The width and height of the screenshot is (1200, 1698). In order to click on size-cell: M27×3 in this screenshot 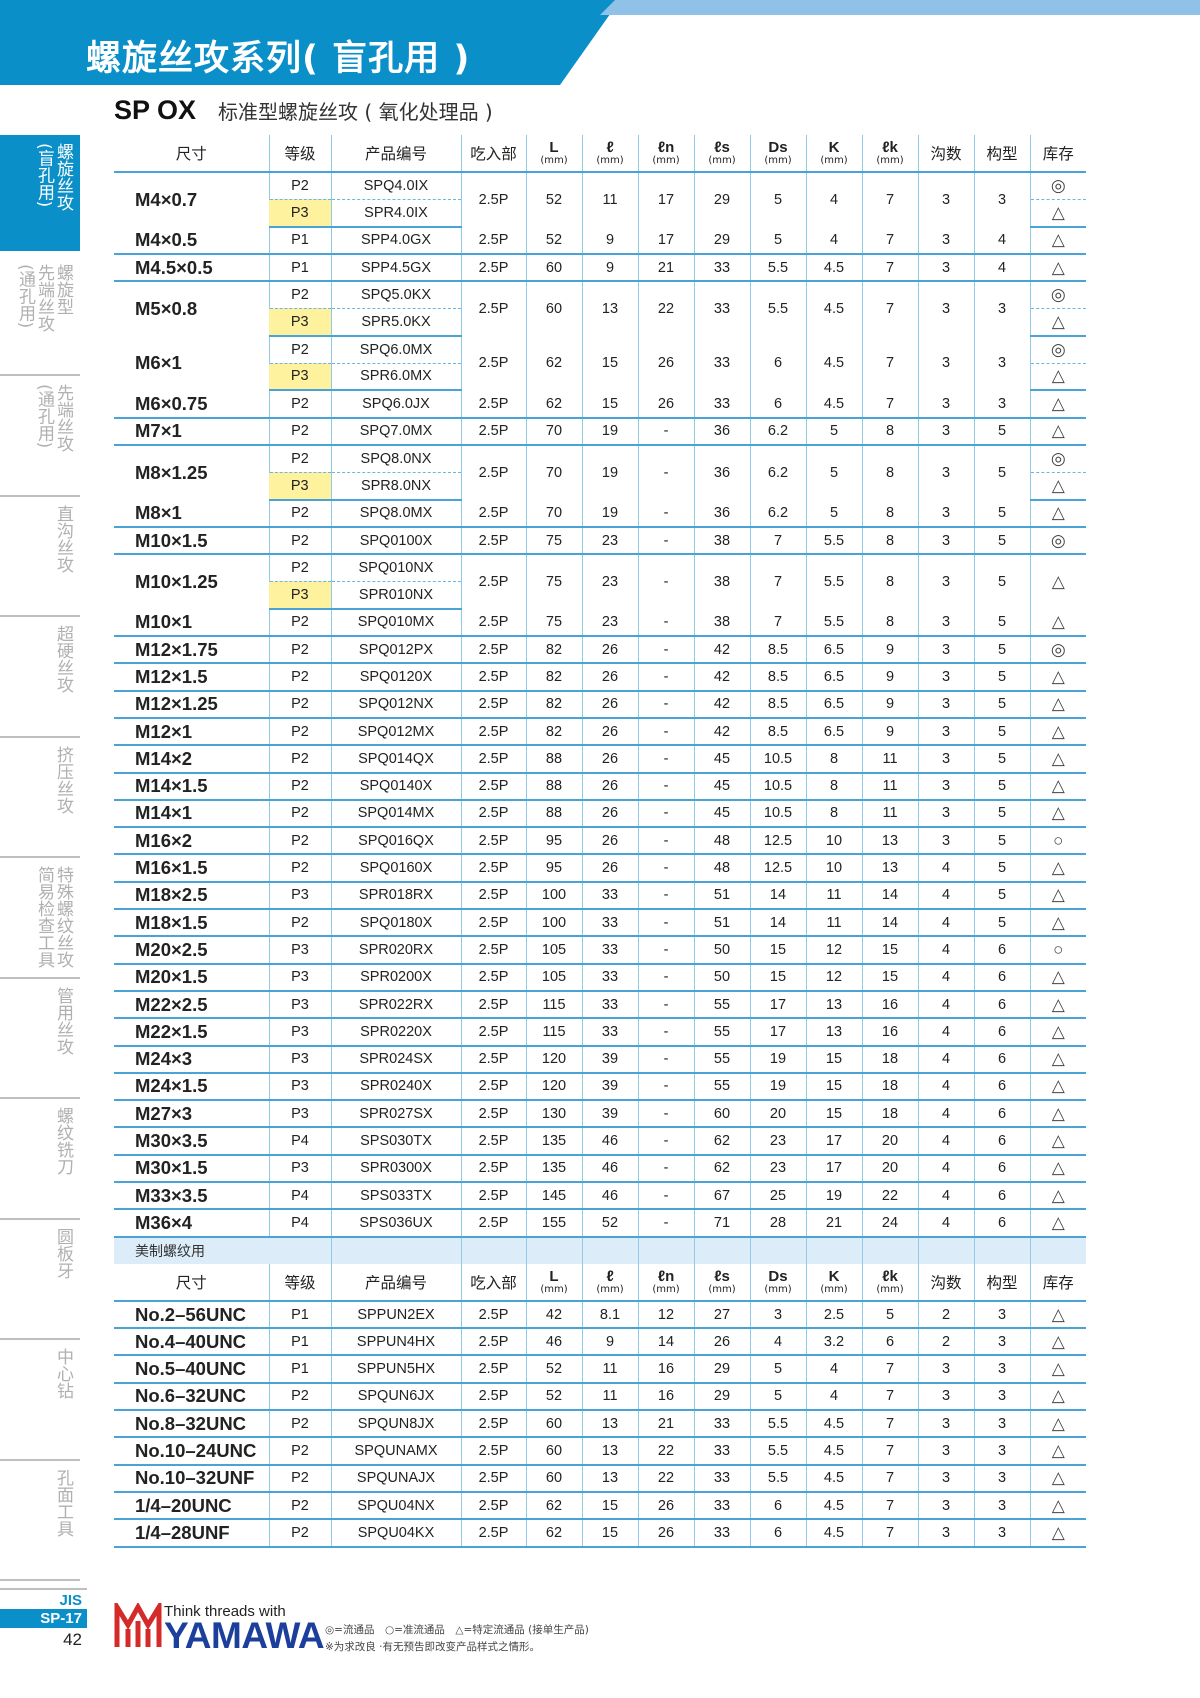, I will do `click(191, 1114)`.